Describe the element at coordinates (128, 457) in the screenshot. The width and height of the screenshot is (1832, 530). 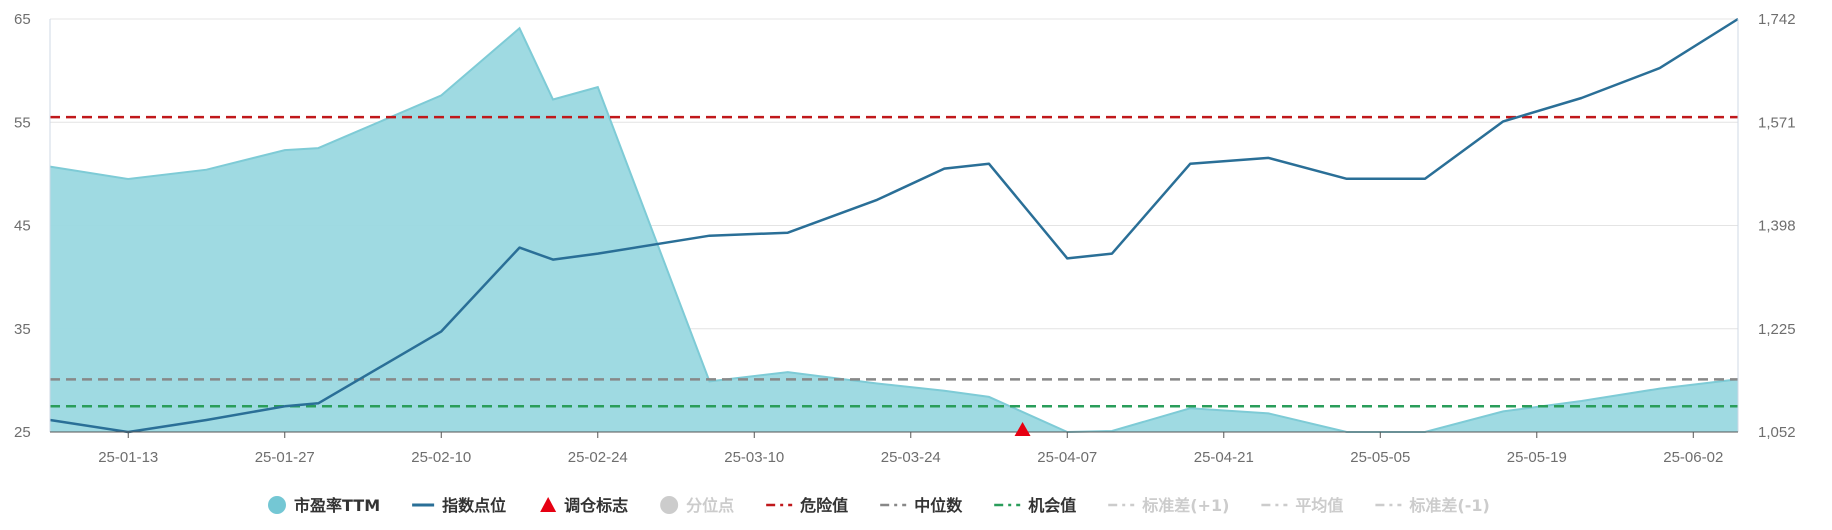
I see `x-tick-label: 25-01-13` at that location.